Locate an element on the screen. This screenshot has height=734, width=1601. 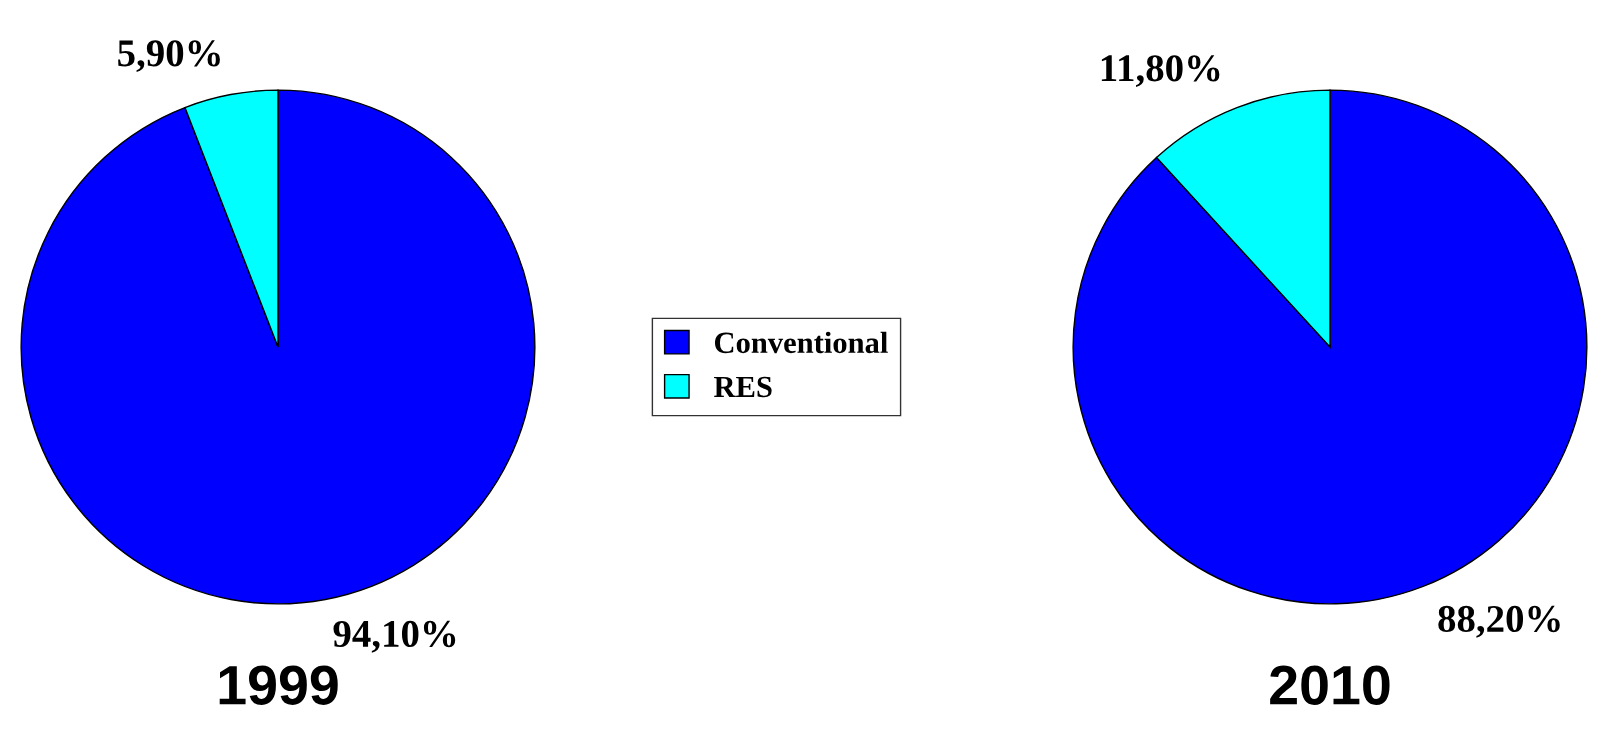
legend-label: Conventional is located at coordinates (801, 342).